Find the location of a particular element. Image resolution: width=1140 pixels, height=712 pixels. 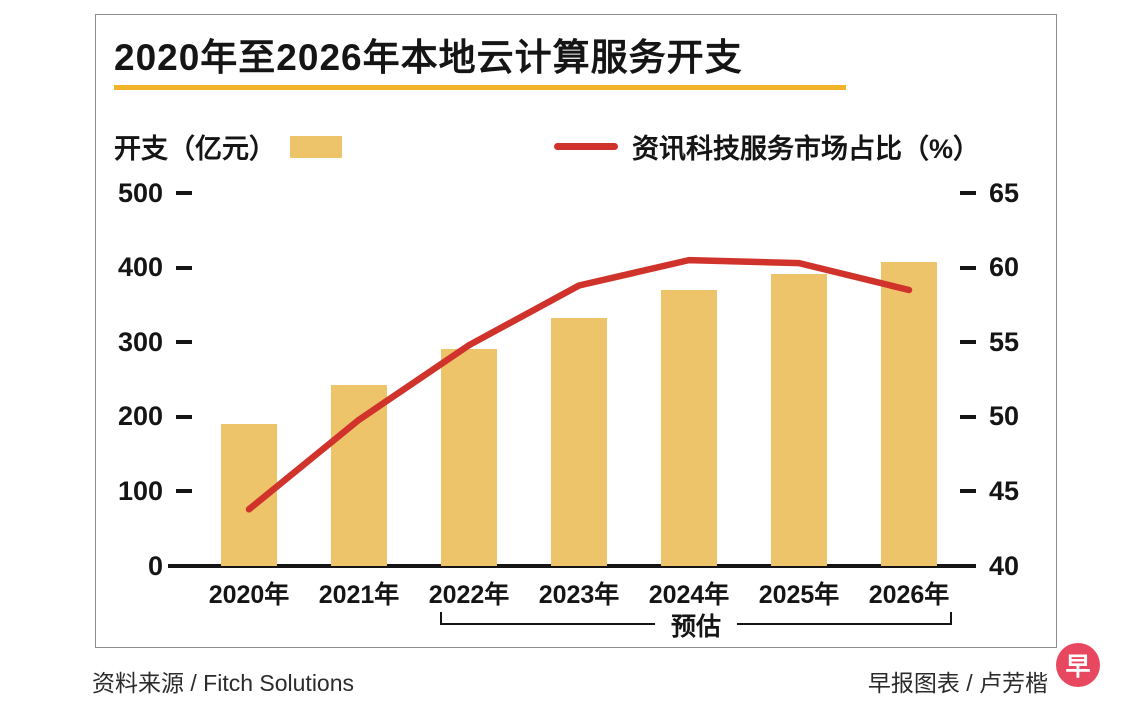

x-axis-line is located at coordinates (564, 566).